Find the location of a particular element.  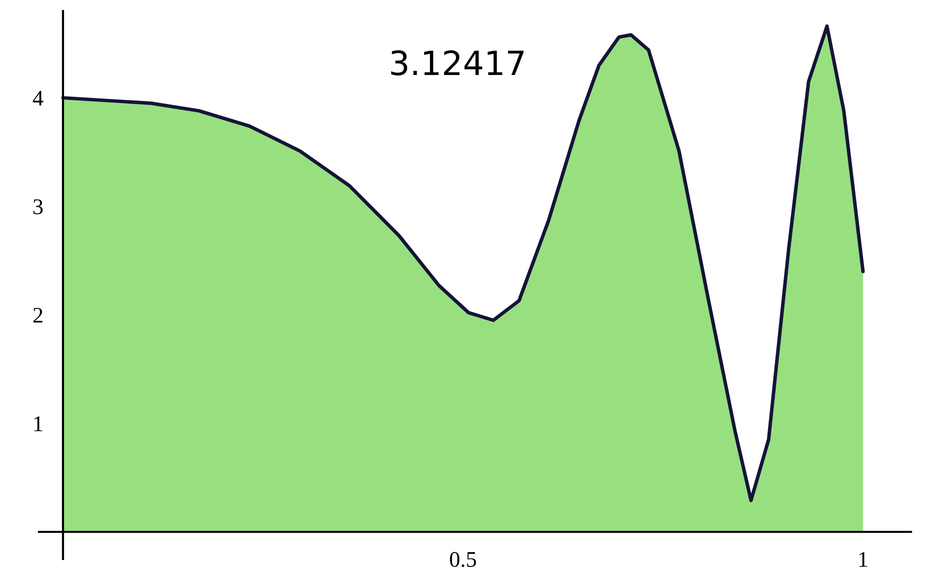

y-tick-label: 2 is located at coordinates (37, 315).